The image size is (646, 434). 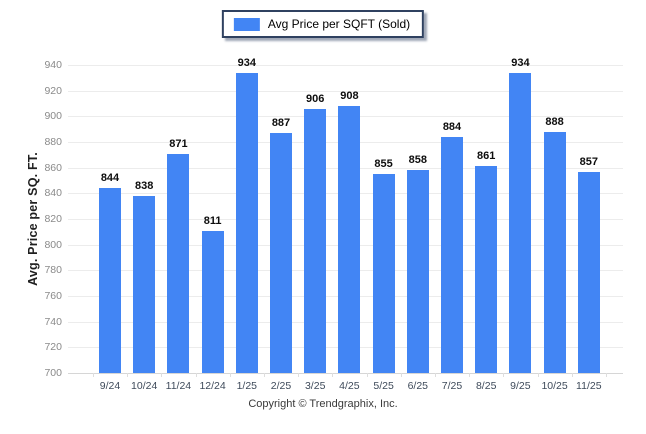 What do you see at coordinates (349, 96) in the screenshot?
I see `bar-value-label: 908` at bounding box center [349, 96].